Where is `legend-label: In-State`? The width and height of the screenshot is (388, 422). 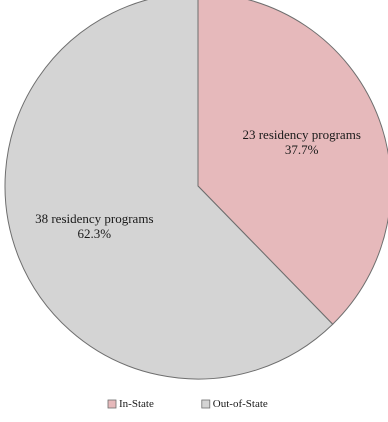
legend-label: In-State is located at coordinates (136, 404).